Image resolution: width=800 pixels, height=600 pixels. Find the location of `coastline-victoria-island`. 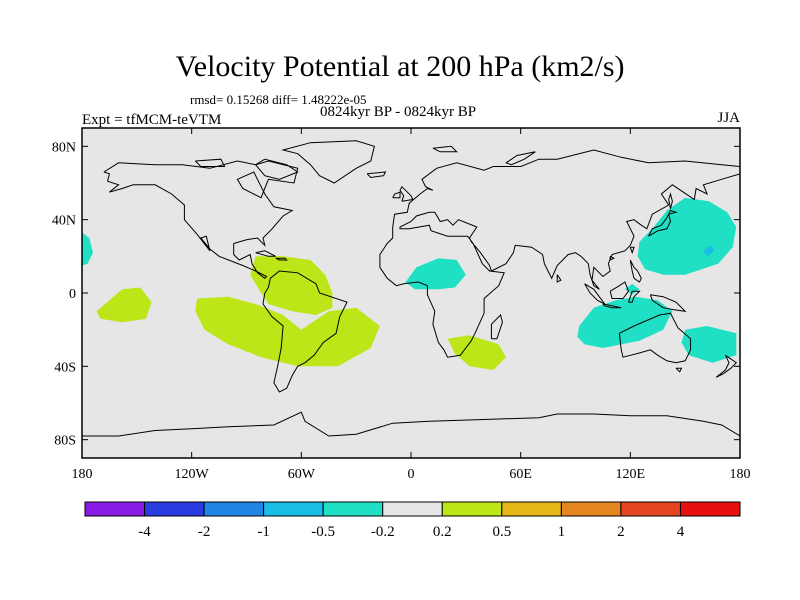

coastline-victoria-island is located at coordinates (210, 162).